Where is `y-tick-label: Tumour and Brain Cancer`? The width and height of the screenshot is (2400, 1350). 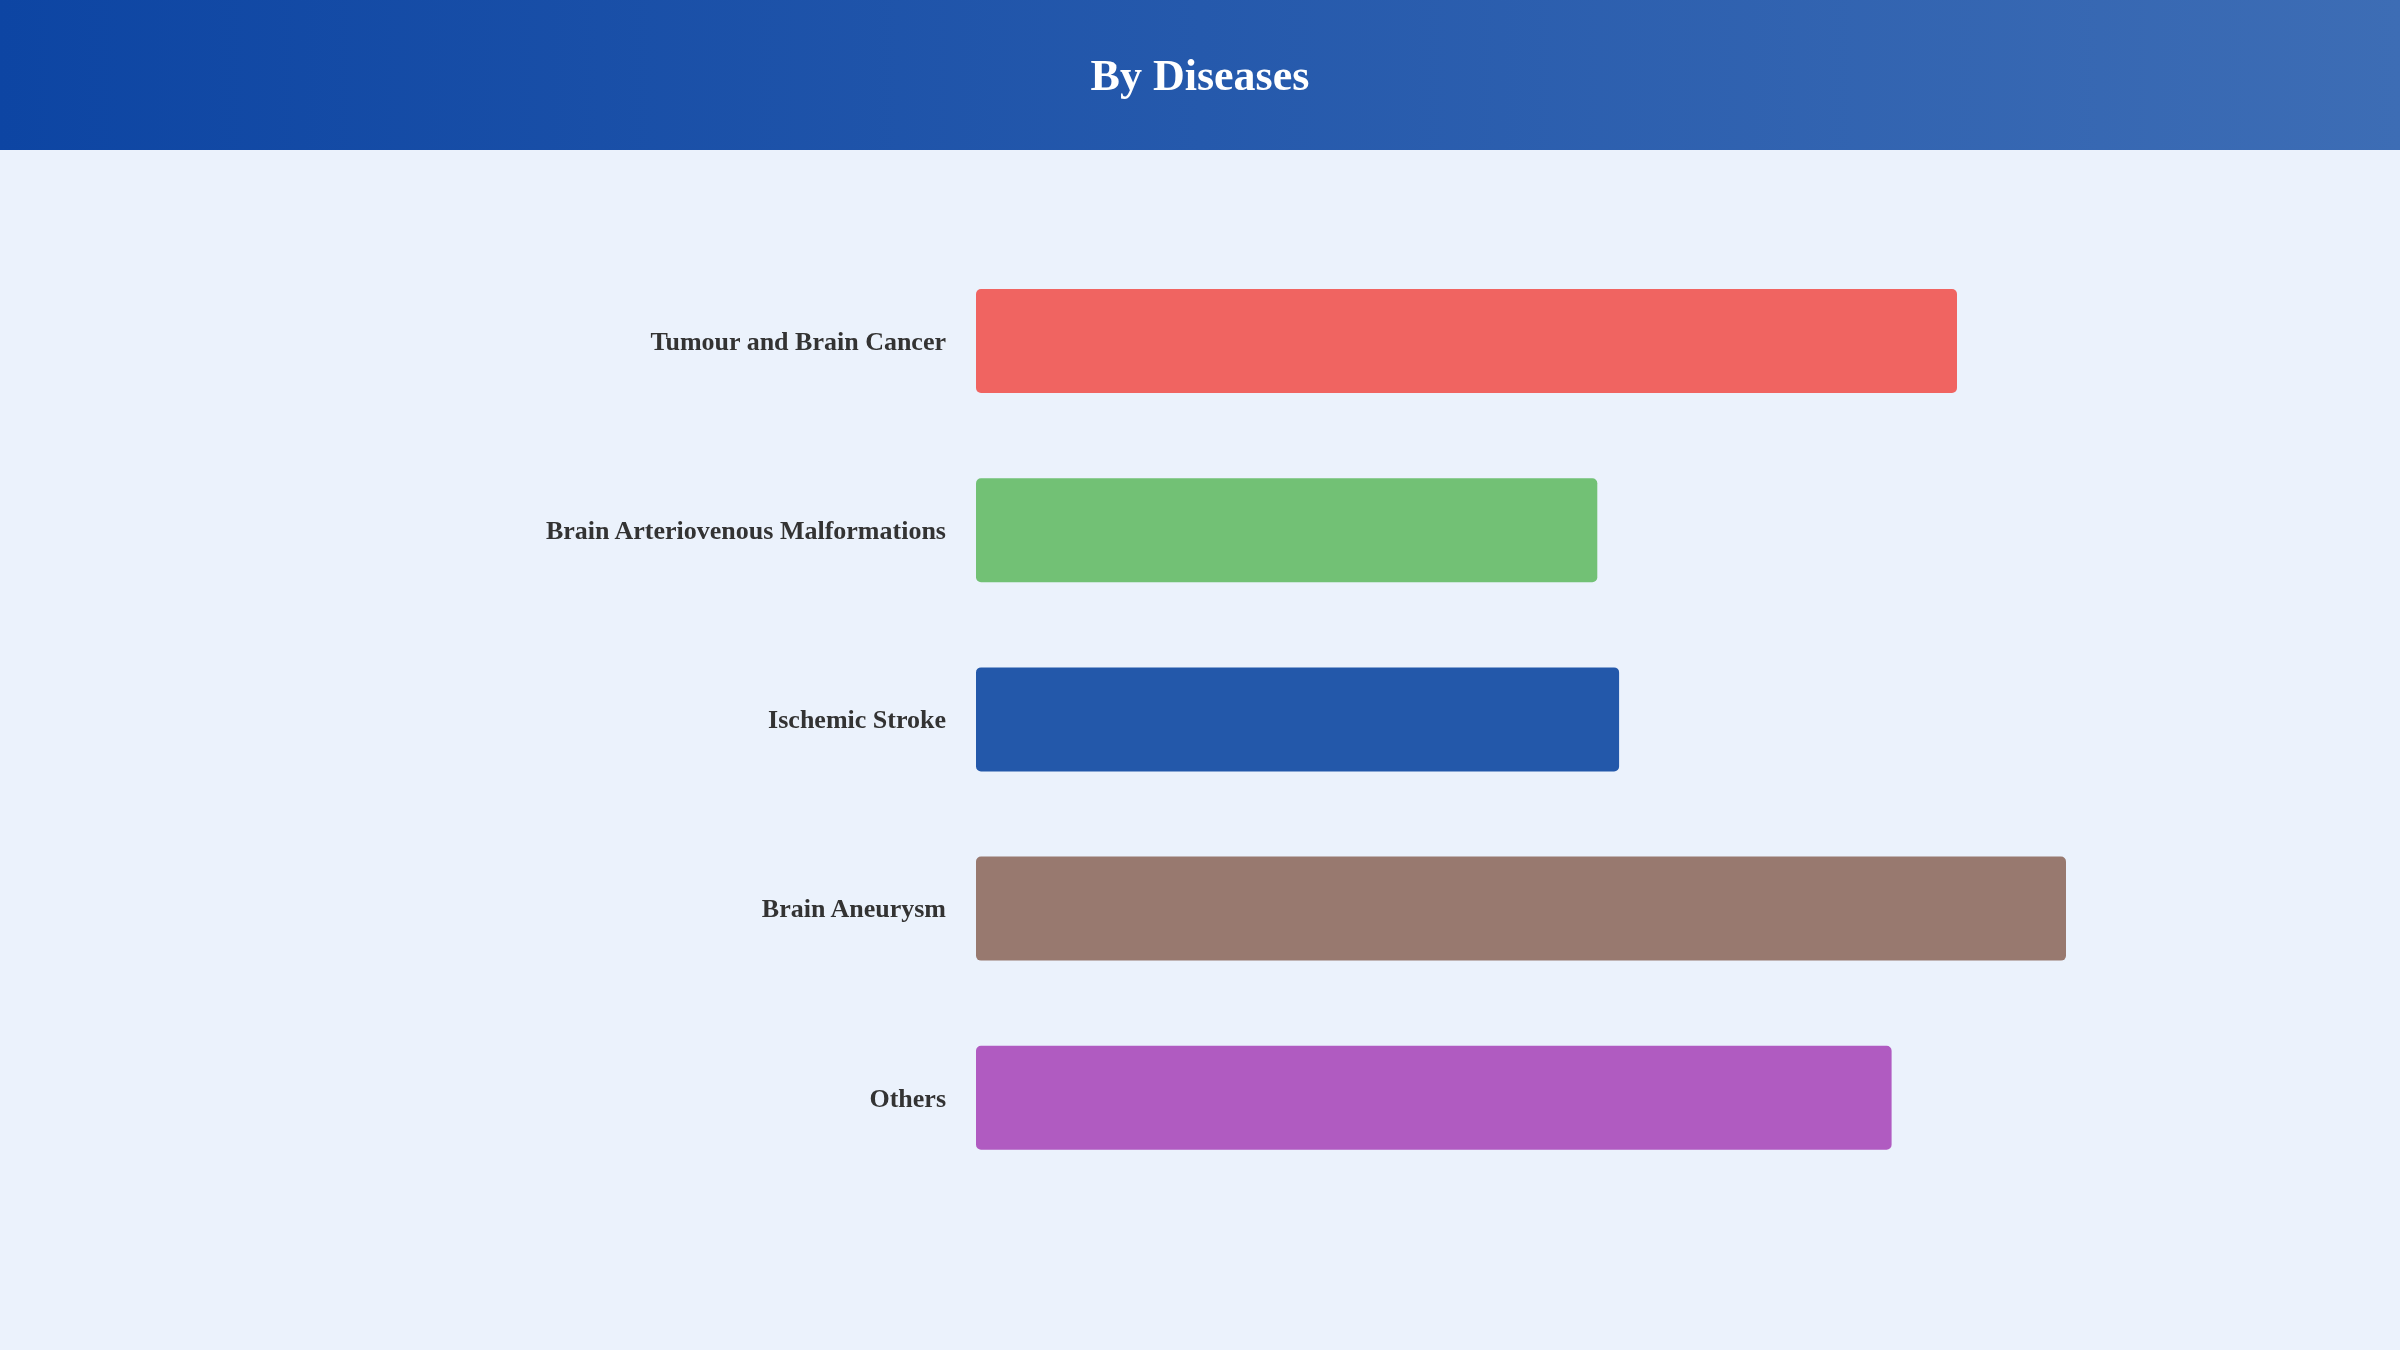
y-tick-label: Tumour and Brain Cancer is located at coordinates (798, 341).